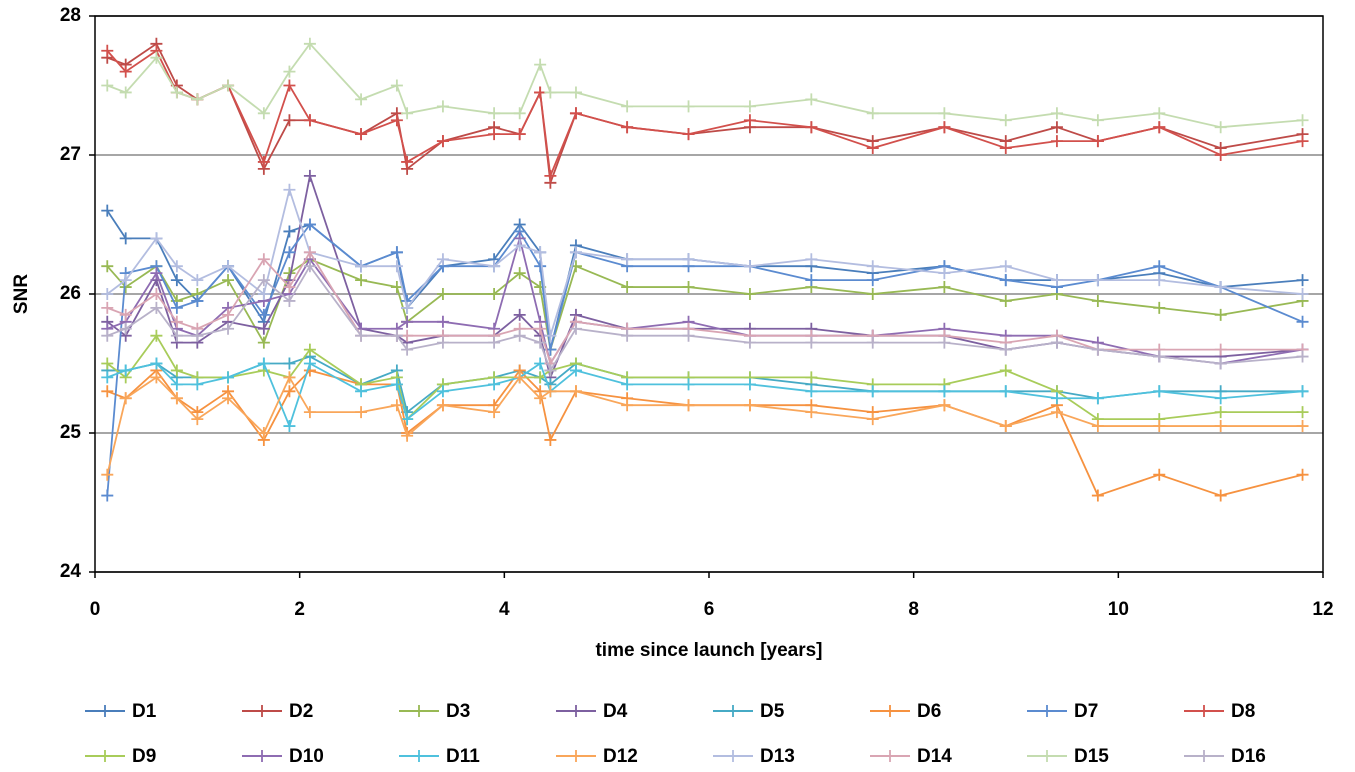 The height and width of the screenshot is (772, 1355). What do you see at coordinates (1118, 609) in the screenshot?
I see `x-tick-label: 10` at bounding box center [1118, 609].